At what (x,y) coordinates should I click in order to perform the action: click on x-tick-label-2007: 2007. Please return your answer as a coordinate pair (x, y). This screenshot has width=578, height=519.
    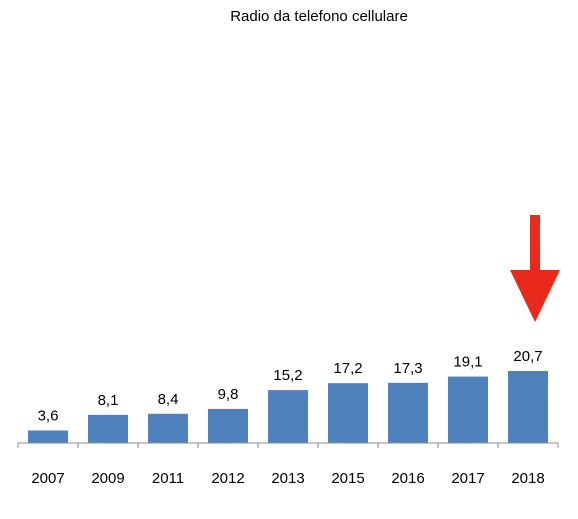
    Looking at the image, I should click on (47, 478).